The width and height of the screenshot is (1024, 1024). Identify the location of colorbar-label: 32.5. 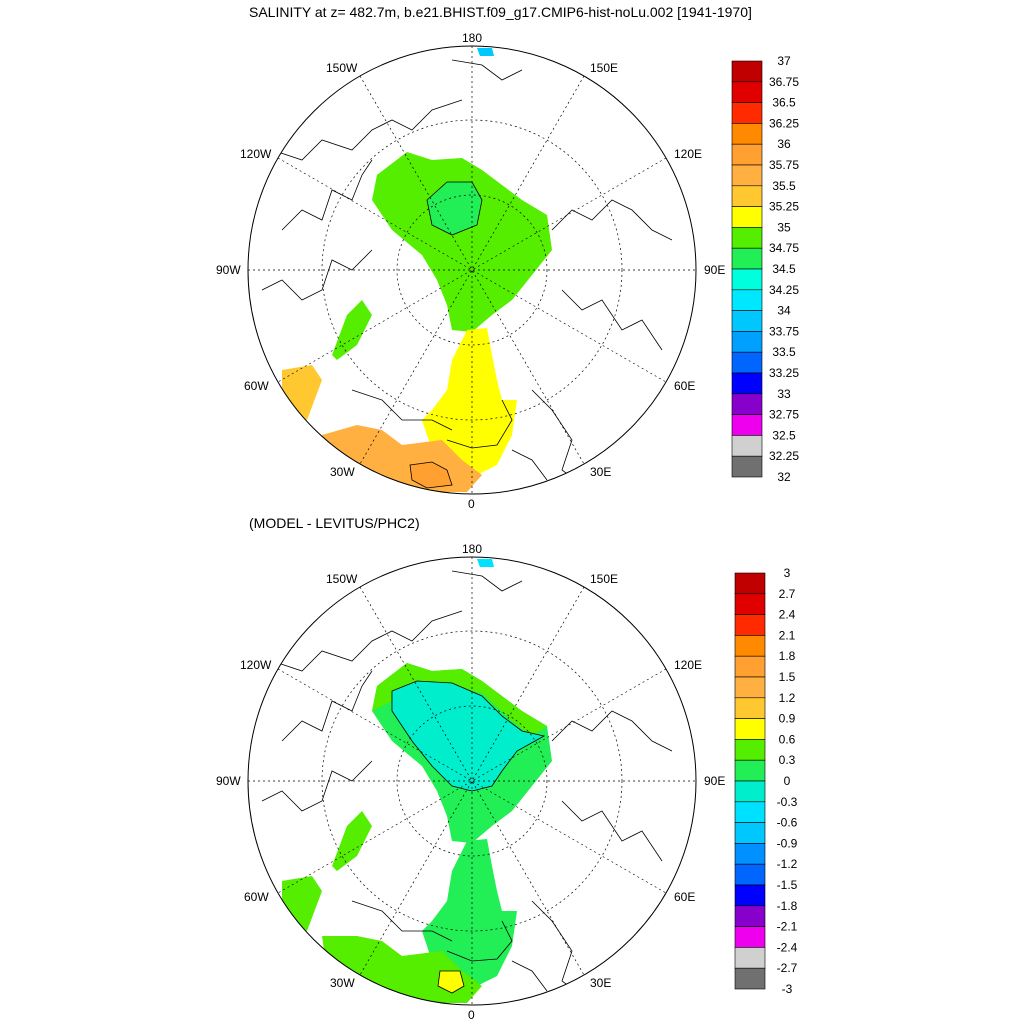
(784, 435).